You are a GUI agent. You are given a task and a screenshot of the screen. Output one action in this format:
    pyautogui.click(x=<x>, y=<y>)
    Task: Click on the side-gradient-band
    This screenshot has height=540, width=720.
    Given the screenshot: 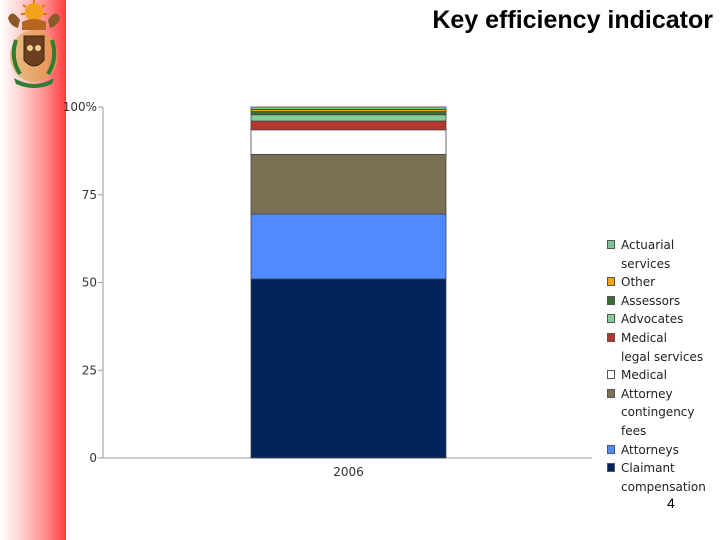 What is the action you would take?
    pyautogui.click(x=33, y=270)
    